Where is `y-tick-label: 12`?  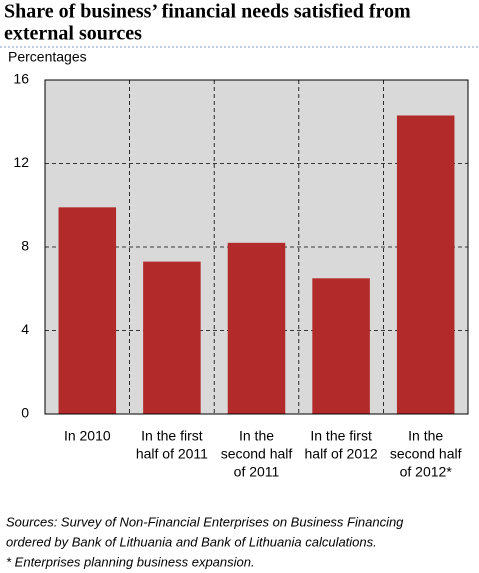 y-tick-label: 12 is located at coordinates (21, 162).